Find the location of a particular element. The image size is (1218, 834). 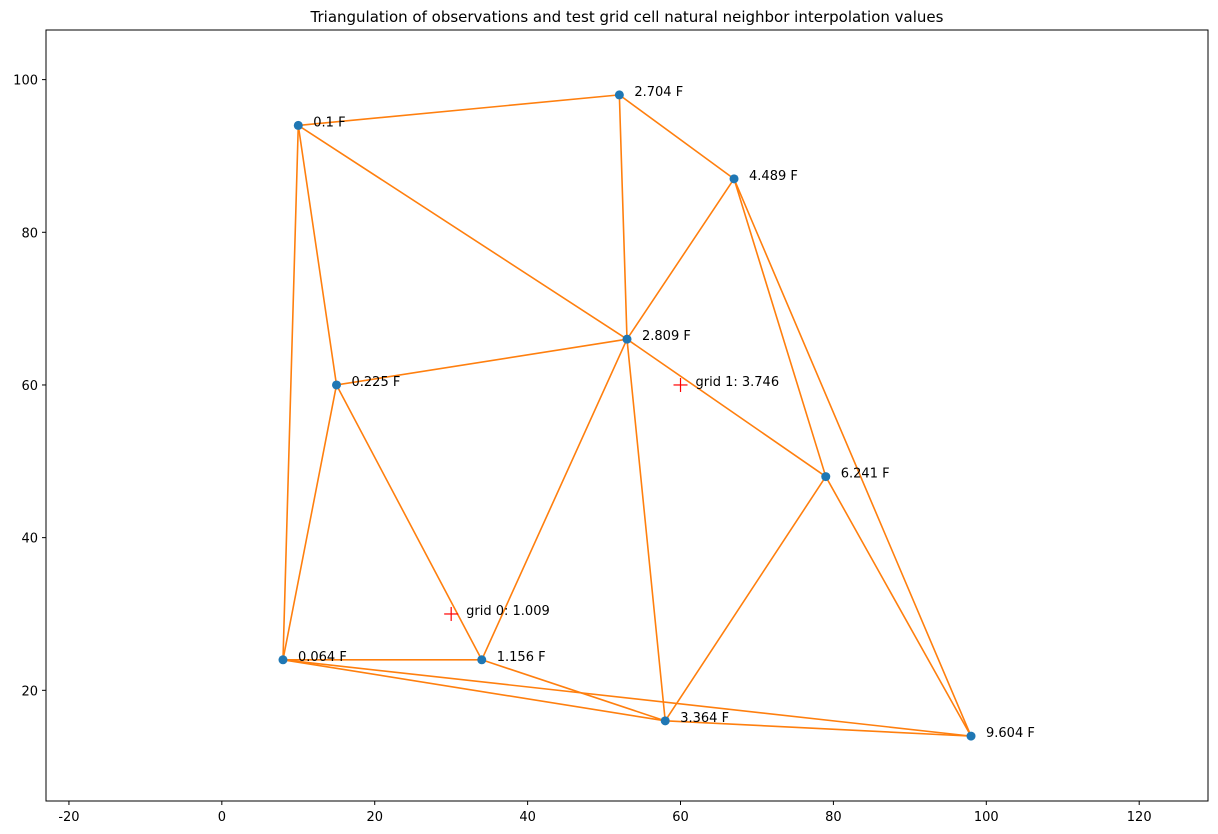

observation-label: 6.241 F is located at coordinates (865, 474).